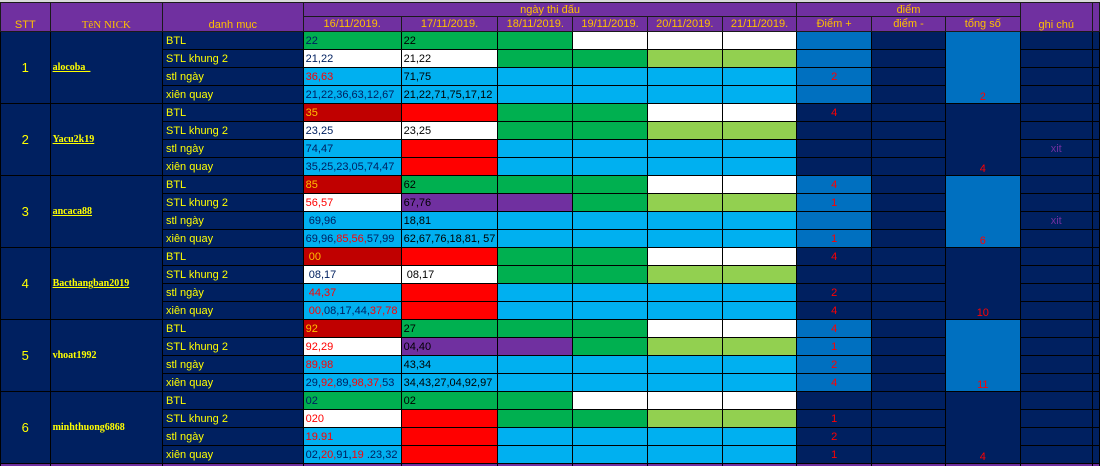 The height and width of the screenshot is (466, 1100). What do you see at coordinates (74, 355) in the screenshot?
I see `nick-name: vhoat1992` at bounding box center [74, 355].